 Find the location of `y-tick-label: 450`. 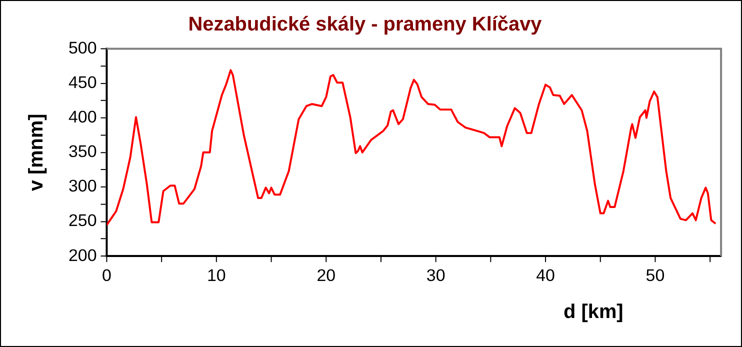

y-tick-label: 450 is located at coordinates (82, 82).